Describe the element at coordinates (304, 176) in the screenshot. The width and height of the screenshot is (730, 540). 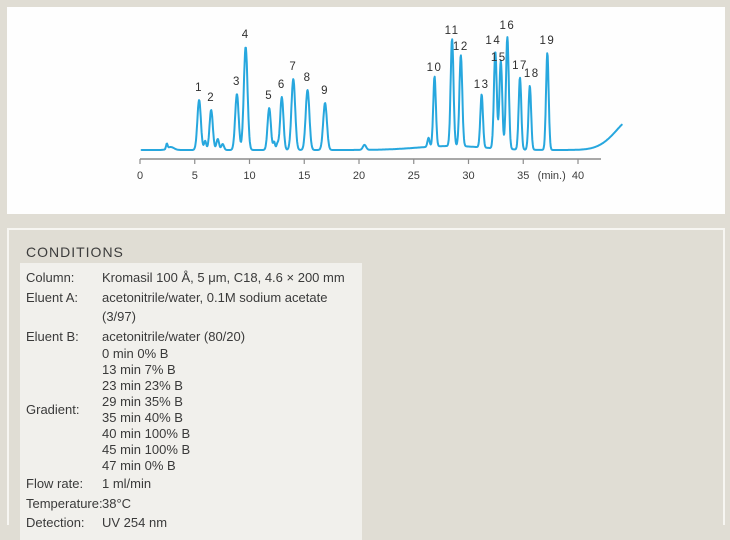
I see `x-tick-label: 15` at that location.